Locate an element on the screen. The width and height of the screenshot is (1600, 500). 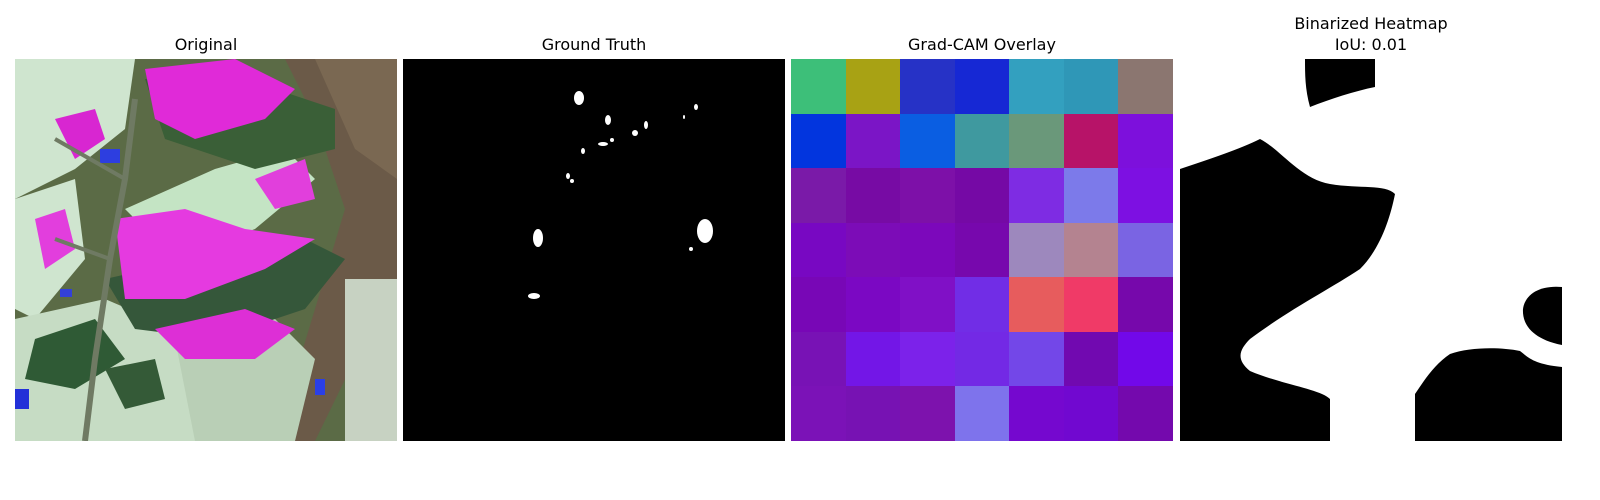
panel-title: Original is located at coordinates (206, 44).